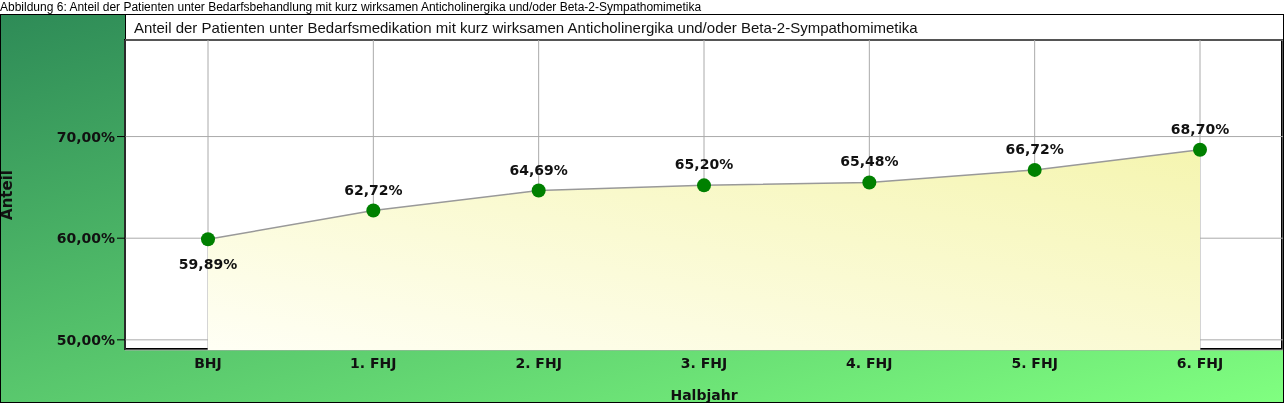 The height and width of the screenshot is (403, 1284). What do you see at coordinates (373, 362) in the screenshot?
I see `x-tick-label: 1. FHJ` at bounding box center [373, 362].